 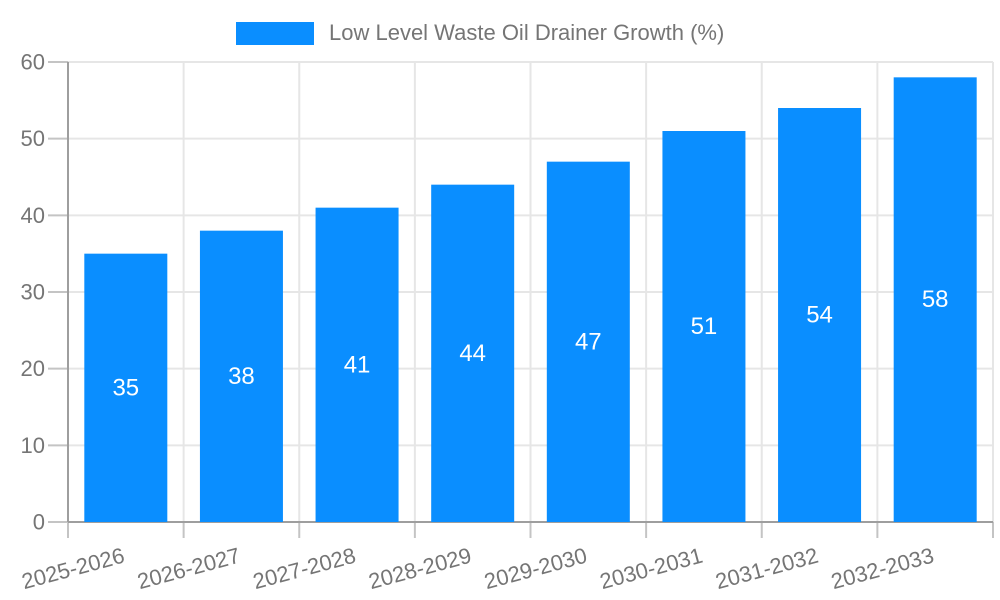 I want to click on y-tick-label: 50, so click(x=33, y=138).